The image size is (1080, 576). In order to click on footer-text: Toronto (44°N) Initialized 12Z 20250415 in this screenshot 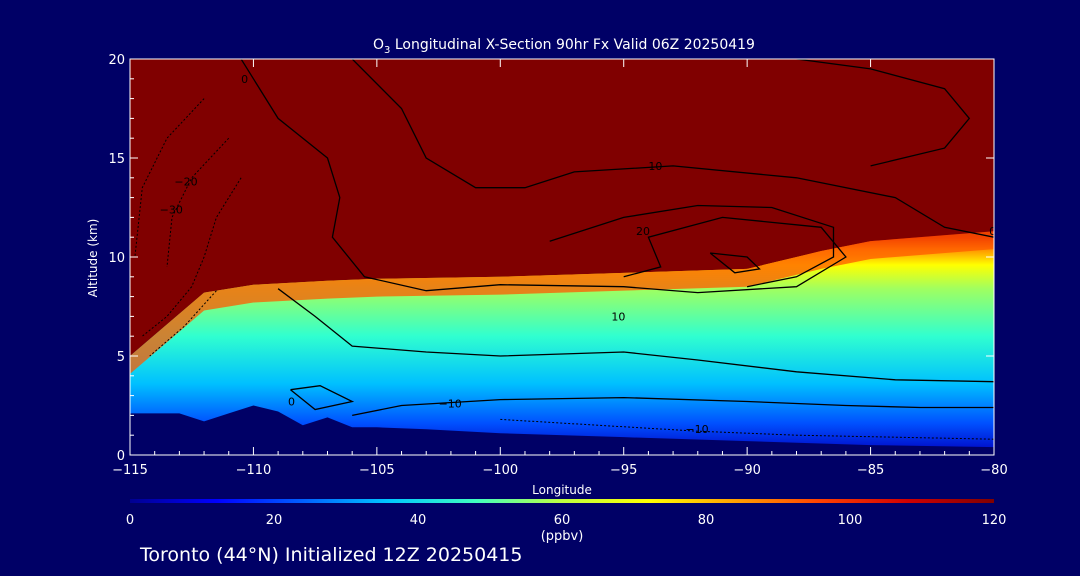, I will do `click(331, 555)`.